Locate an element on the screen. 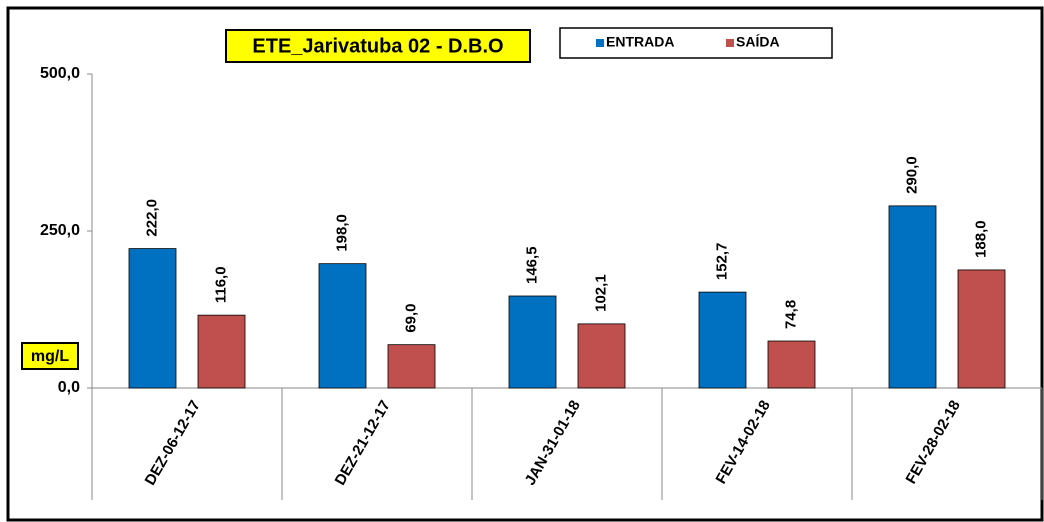 This screenshot has height=522, width=1044. y-tick-label: 0,0 is located at coordinates (69, 387).